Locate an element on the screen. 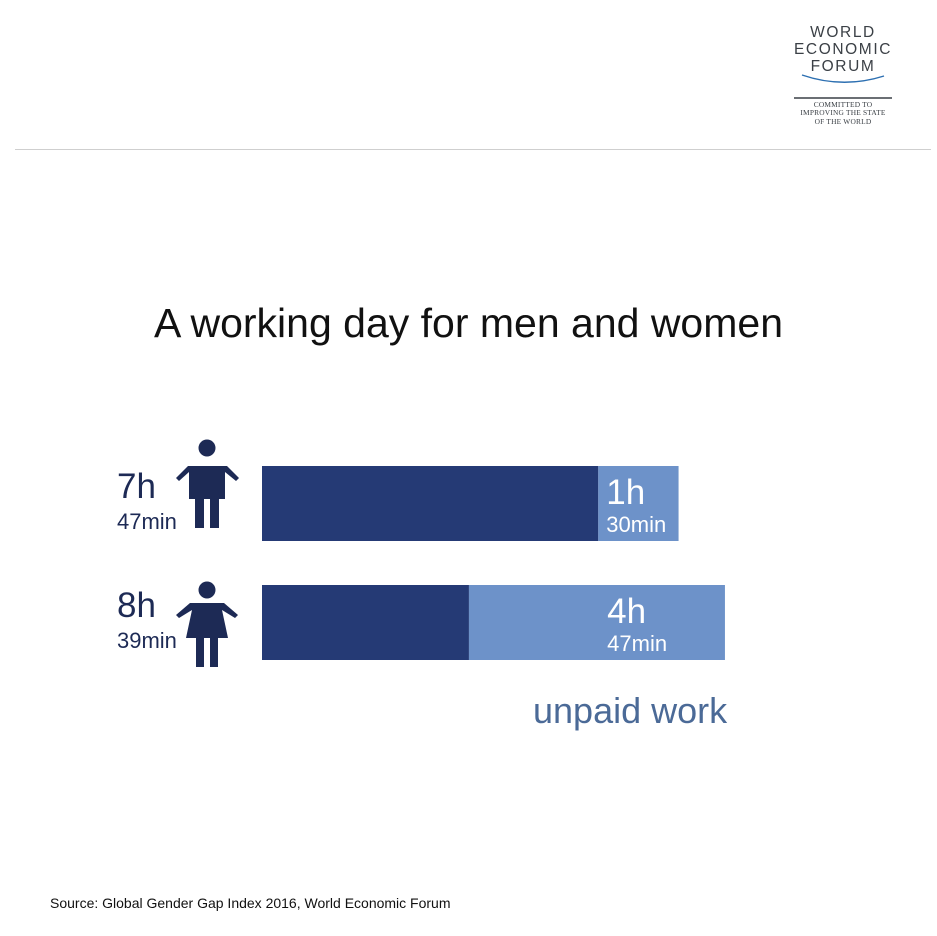  unpaid-minutes-label-women: 47min is located at coordinates (637, 643).